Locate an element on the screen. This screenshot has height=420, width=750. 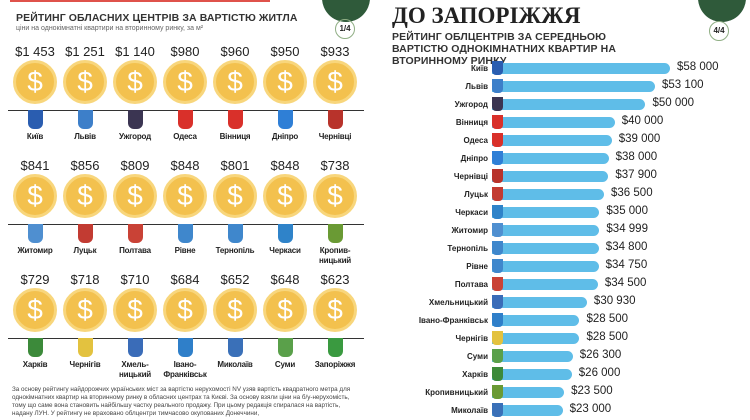
bar-row: Черкаси $35 000 is located at coordinates (564, 212).